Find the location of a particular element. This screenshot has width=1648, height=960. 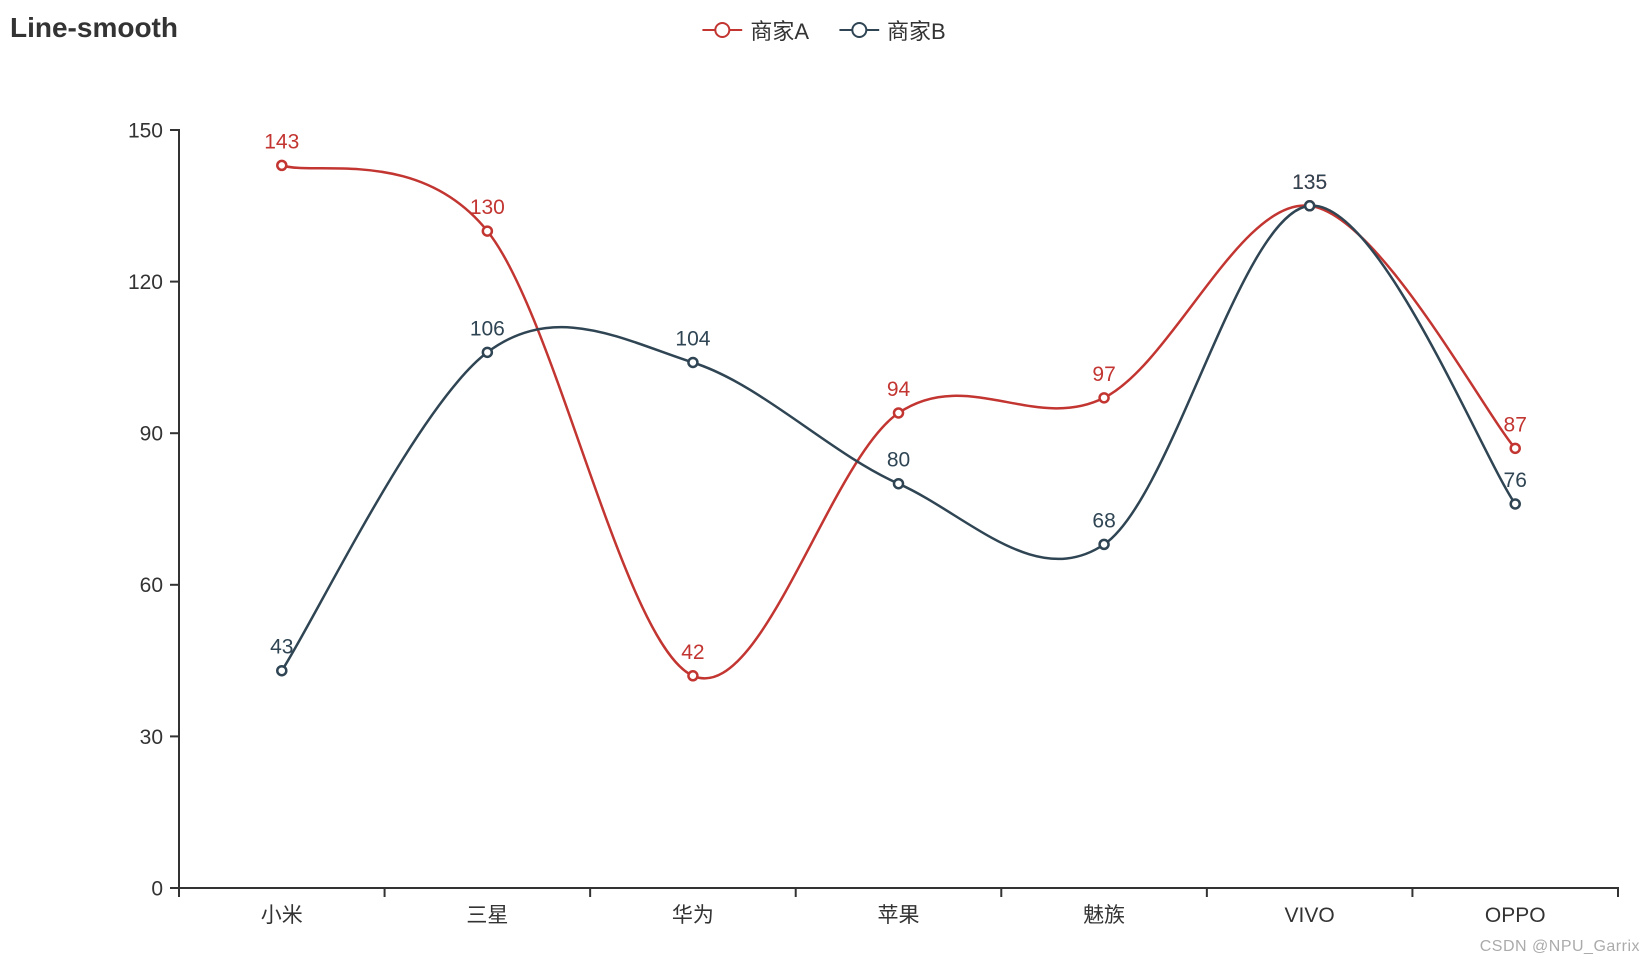

y-axis-tick-label: 120 is located at coordinates (145, 282).